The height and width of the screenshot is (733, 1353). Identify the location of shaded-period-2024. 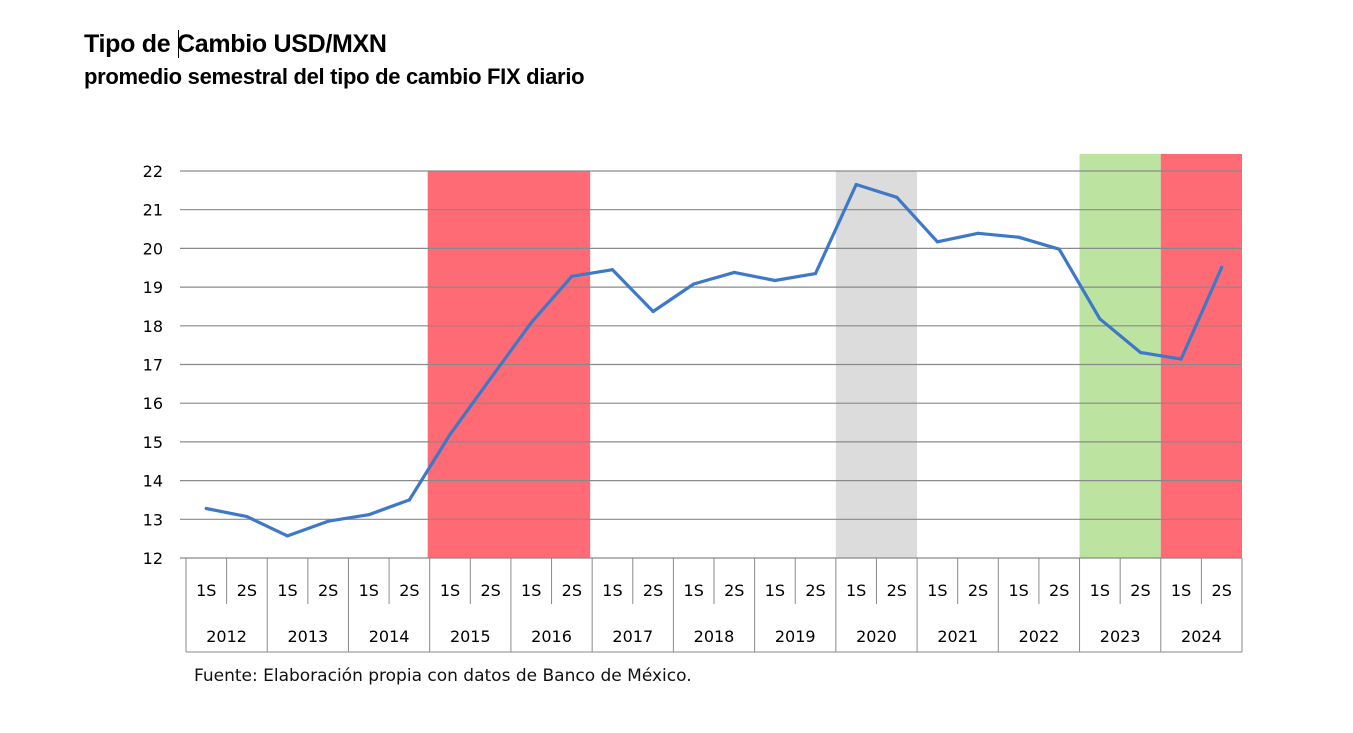
(1201, 356).